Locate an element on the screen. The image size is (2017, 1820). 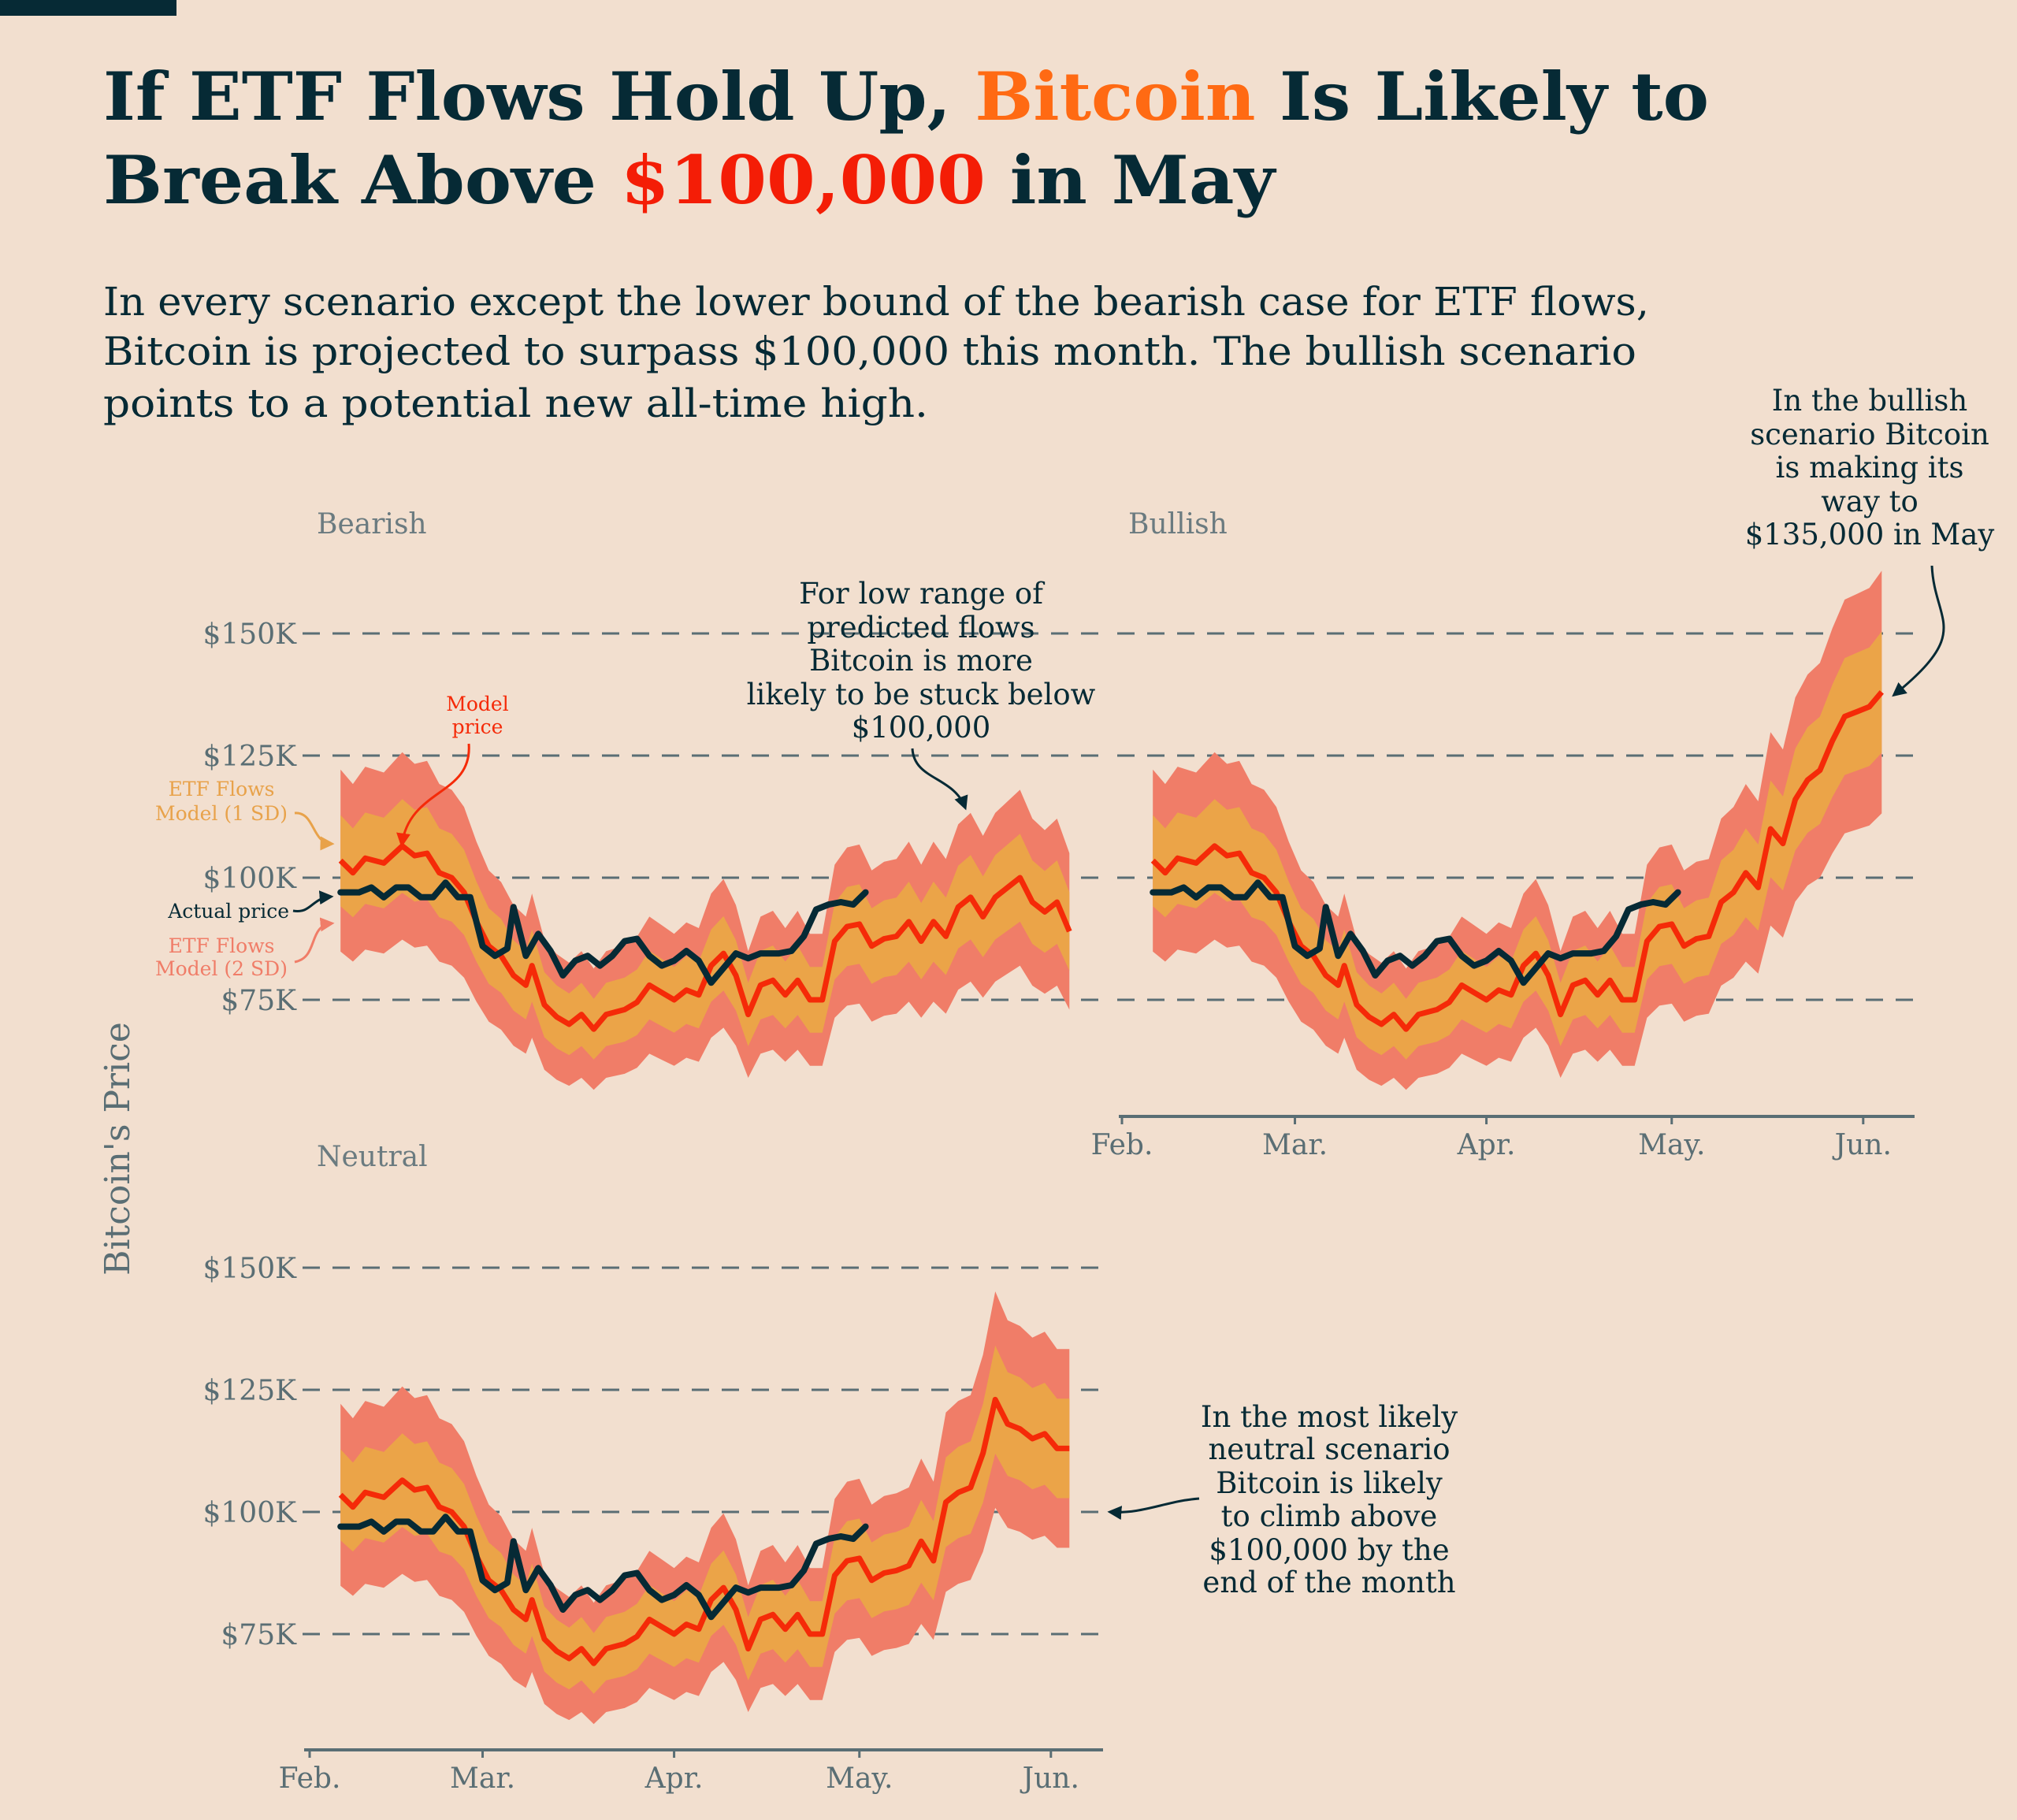
band-1sd-label-2: Model (1 SD) is located at coordinates (221, 813).